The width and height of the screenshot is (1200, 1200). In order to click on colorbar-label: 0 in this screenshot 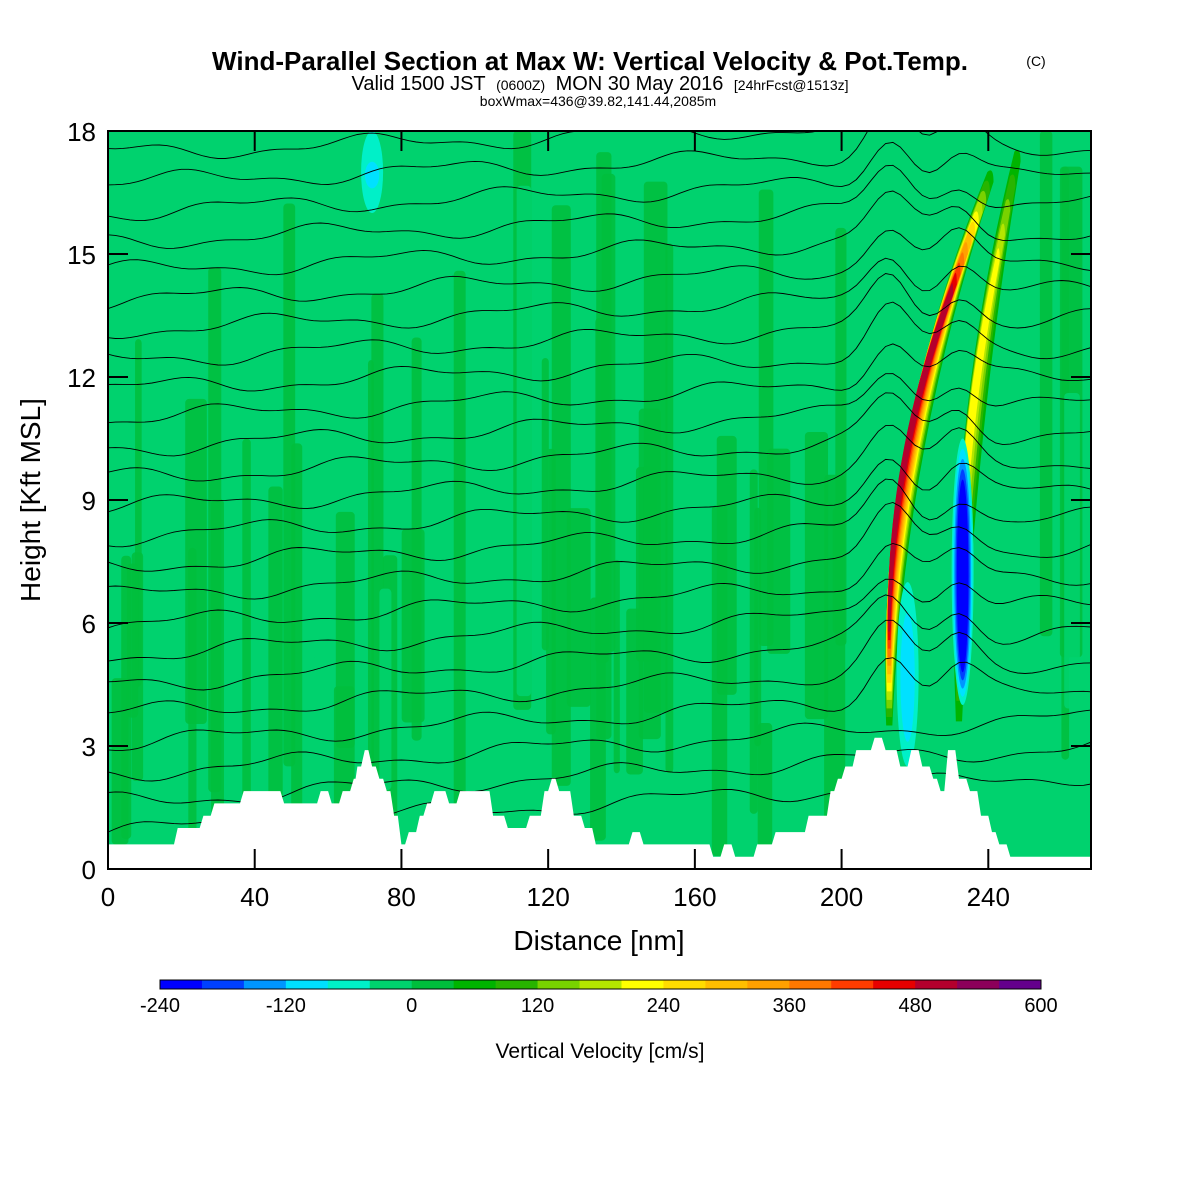, I will do `click(411, 1006)`.